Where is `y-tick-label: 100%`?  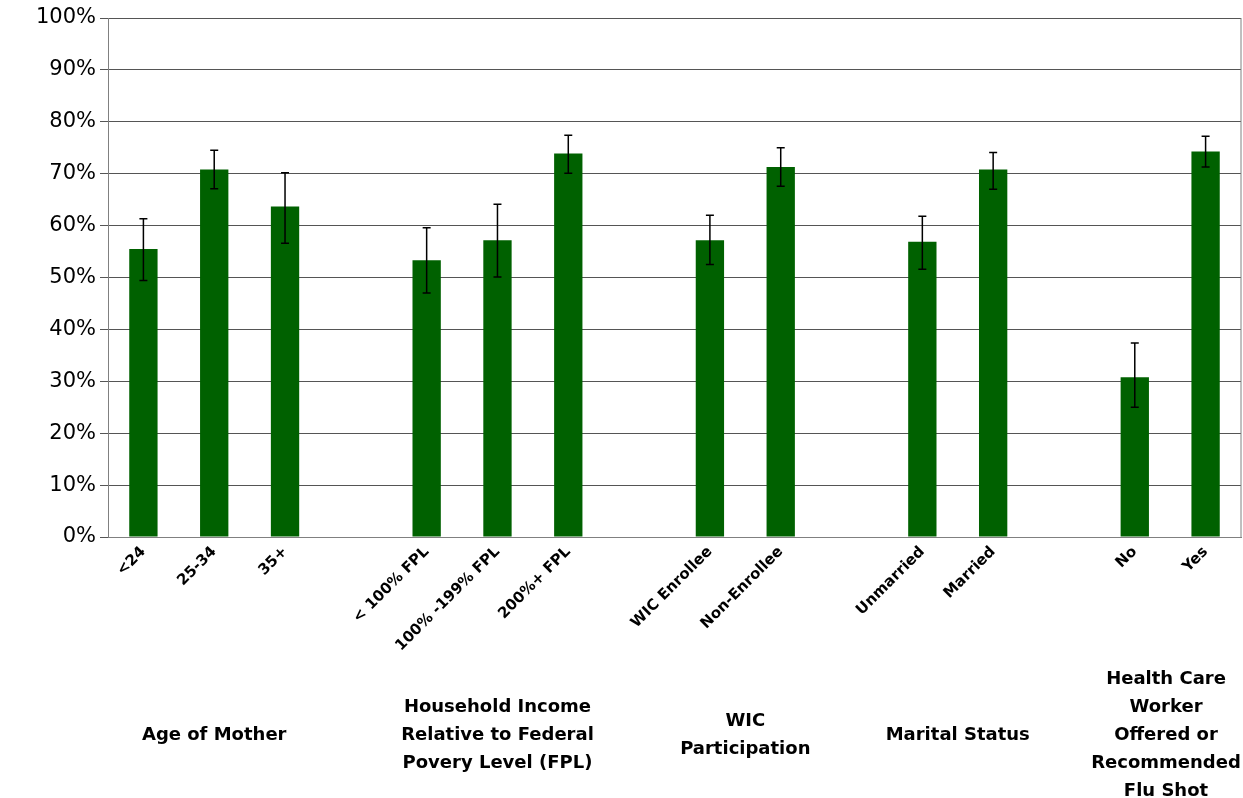
y-tick-label: 100% is located at coordinates (65, 16).